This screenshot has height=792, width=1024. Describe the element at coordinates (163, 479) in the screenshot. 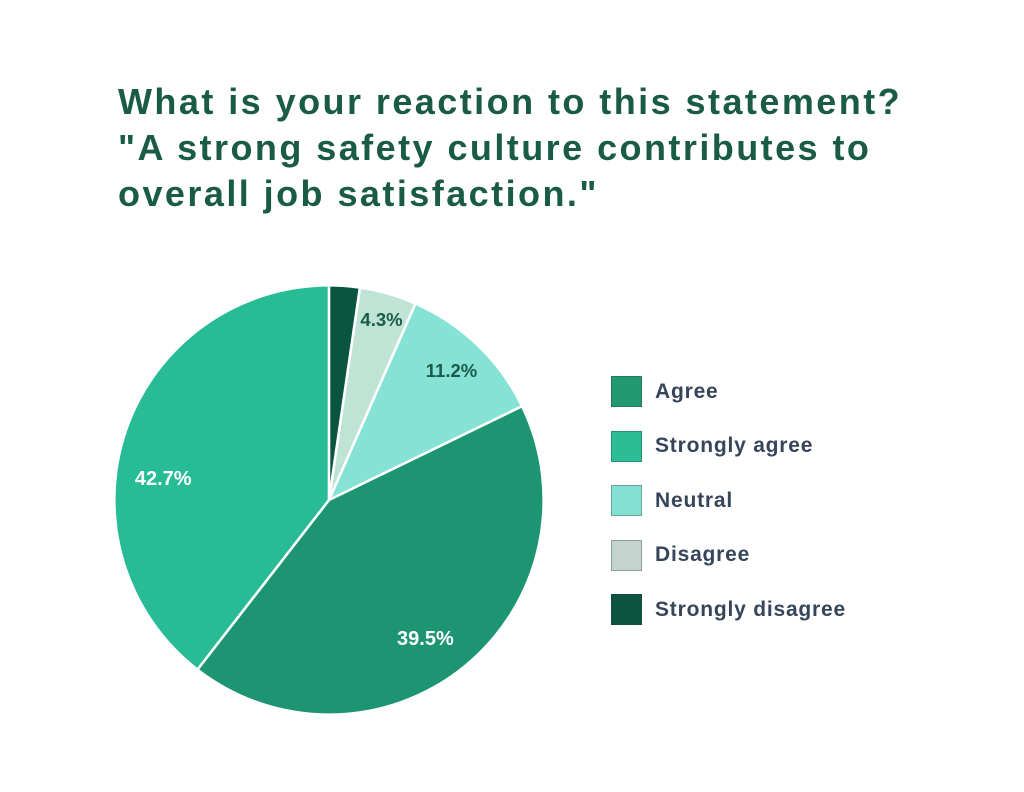

I see `svg-text: 42.7%` at that location.